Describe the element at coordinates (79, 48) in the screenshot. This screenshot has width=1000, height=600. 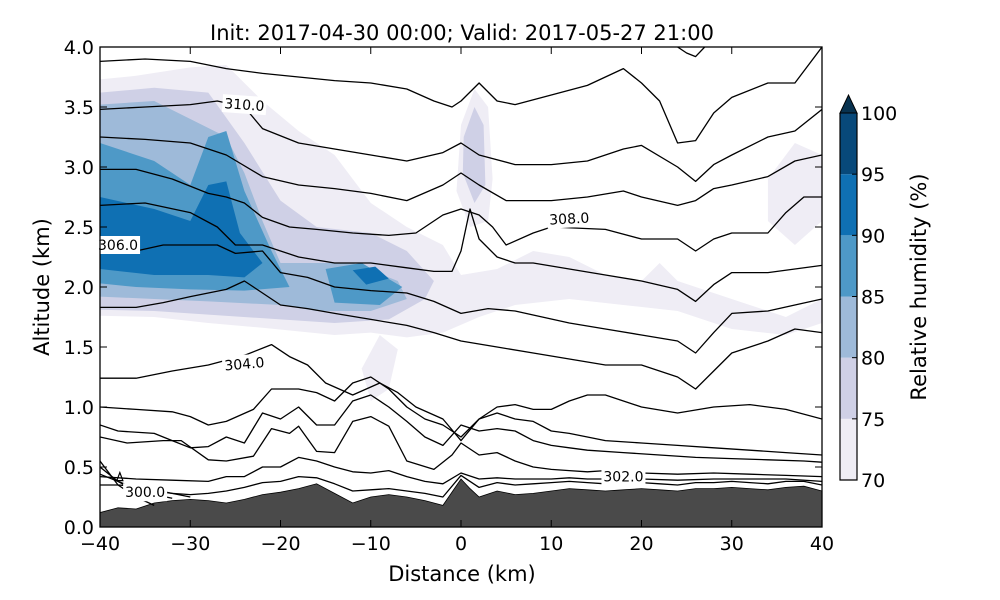
I see `y-tick-label: 4.0` at that location.